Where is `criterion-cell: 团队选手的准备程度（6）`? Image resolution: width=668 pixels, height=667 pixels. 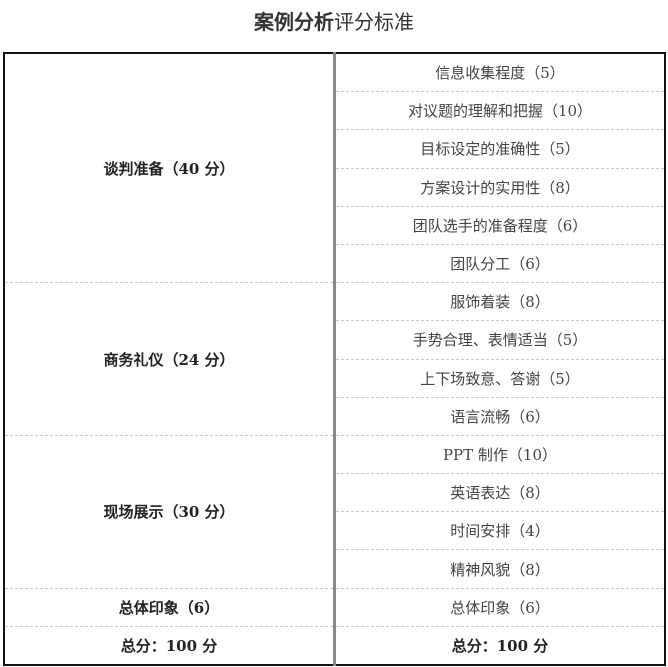
criterion-cell: 团队选手的准备程度（6） is located at coordinates (499, 225).